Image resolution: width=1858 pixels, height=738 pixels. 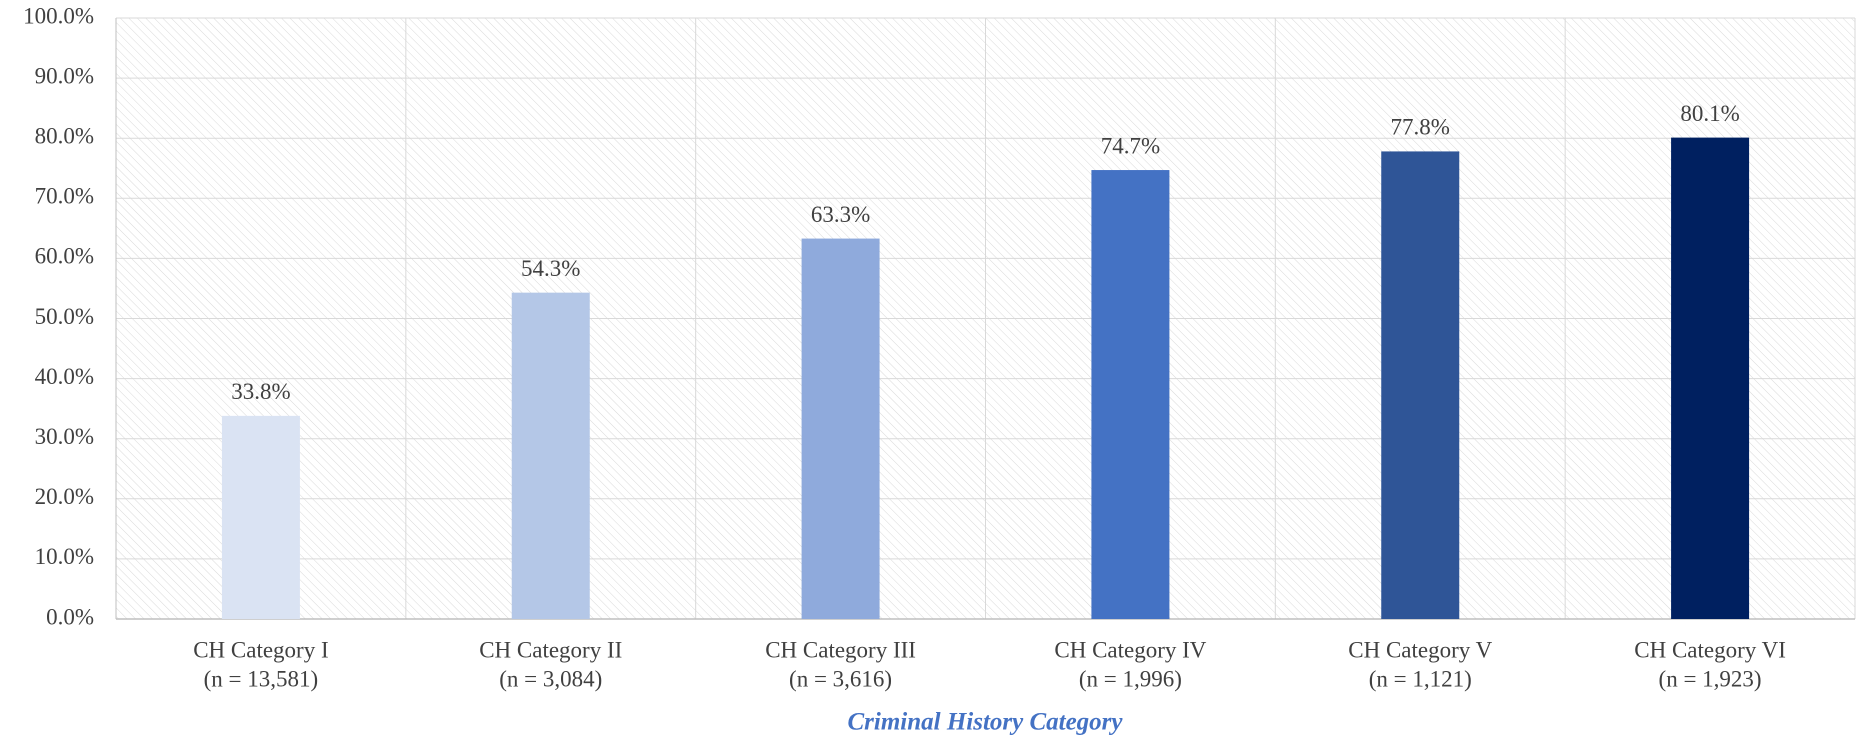 I want to click on y-tick-label: 0.0%, so click(x=70, y=616).